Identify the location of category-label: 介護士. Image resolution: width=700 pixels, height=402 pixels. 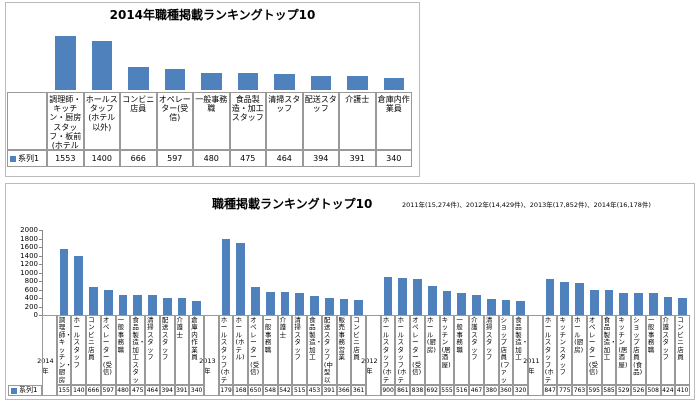
(182, 350).